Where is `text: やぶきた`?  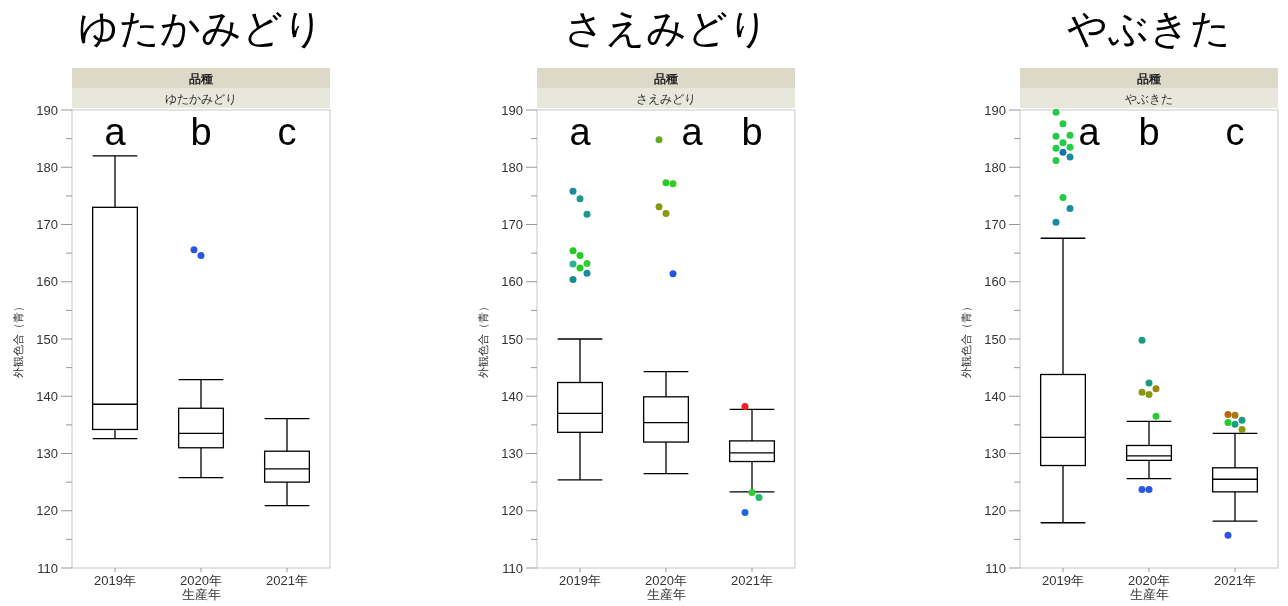 text: やぶきた is located at coordinates (1149, 99).